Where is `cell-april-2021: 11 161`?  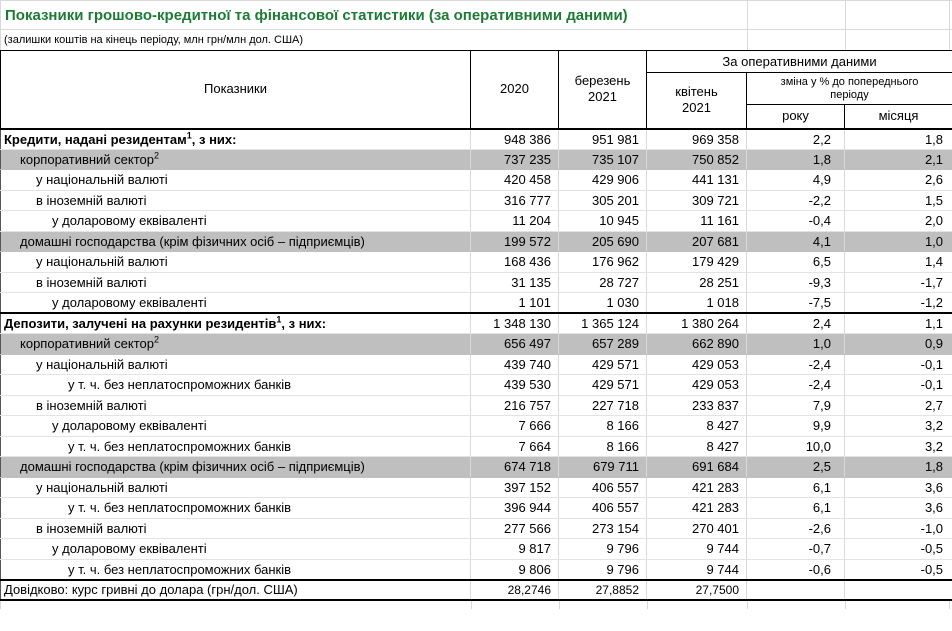 cell-april-2021: 11 161 is located at coordinates (696, 221).